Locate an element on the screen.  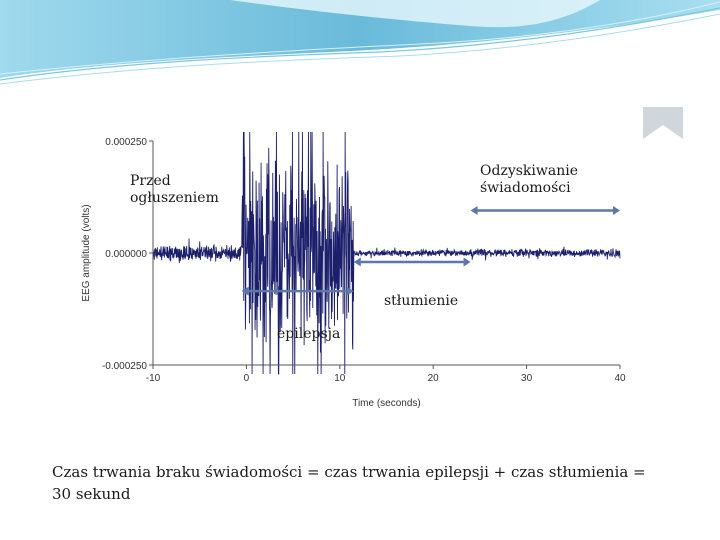
label-recovery: Odzyskiwanie świadomości is located at coordinates (529, 180).